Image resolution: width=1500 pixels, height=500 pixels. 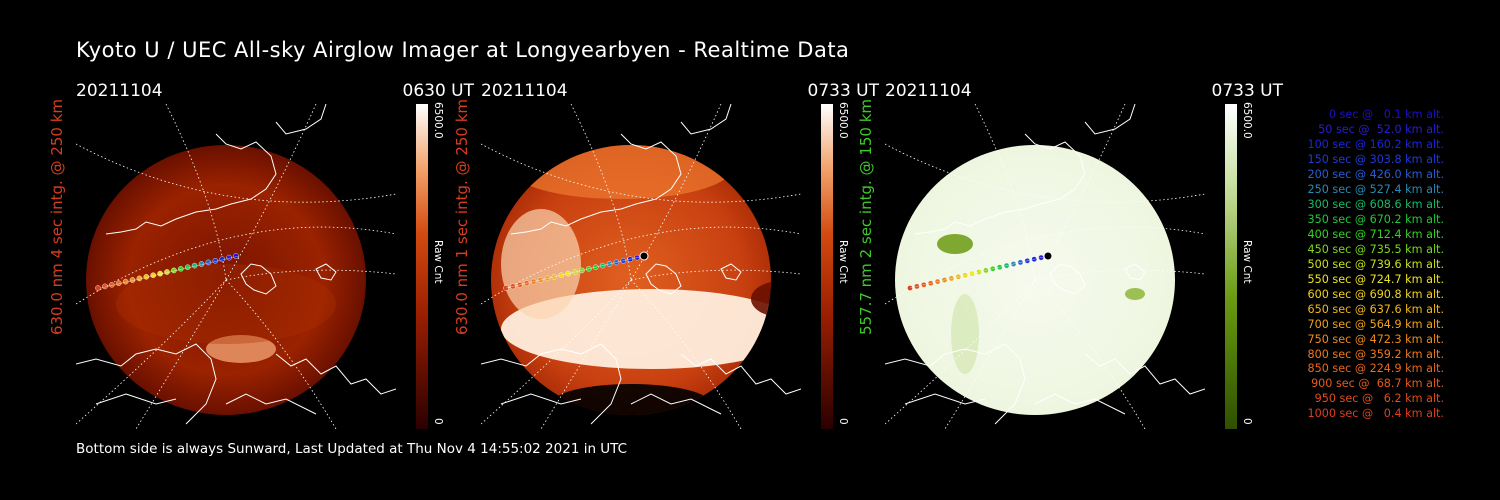 What do you see at coordinates (1381, 129) in the screenshot?
I see `legend-item: 50 sec @ 52.0 km alt.` at bounding box center [1381, 129].